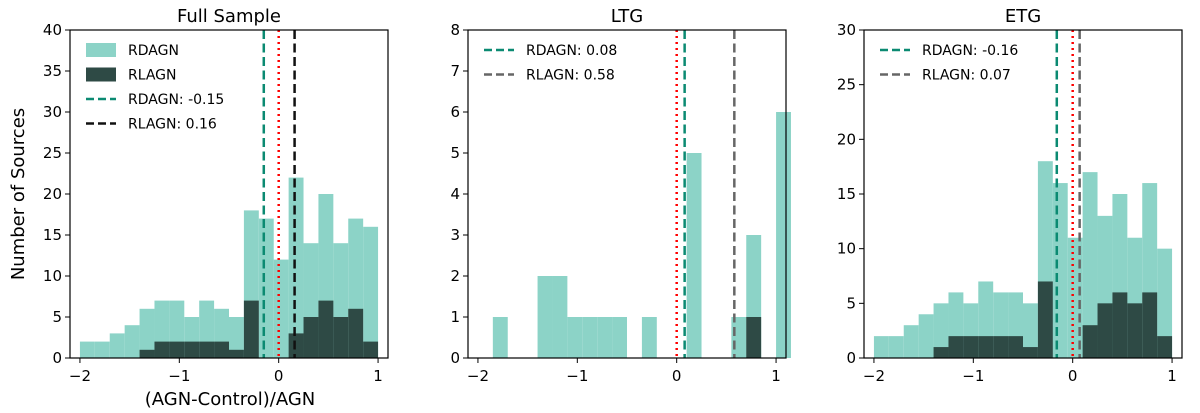 The width and height of the screenshot is (1200, 413). What do you see at coordinates (455, 235) in the screenshot?
I see `y-tick-label: 3` at bounding box center [455, 235].